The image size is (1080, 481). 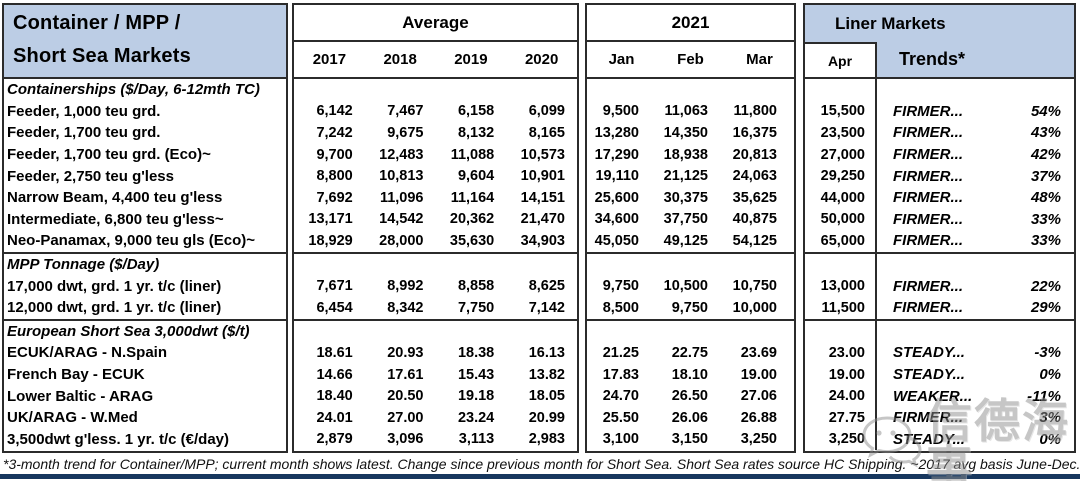 I want to click on avg-cell: 14,542, so click(x=401, y=219).